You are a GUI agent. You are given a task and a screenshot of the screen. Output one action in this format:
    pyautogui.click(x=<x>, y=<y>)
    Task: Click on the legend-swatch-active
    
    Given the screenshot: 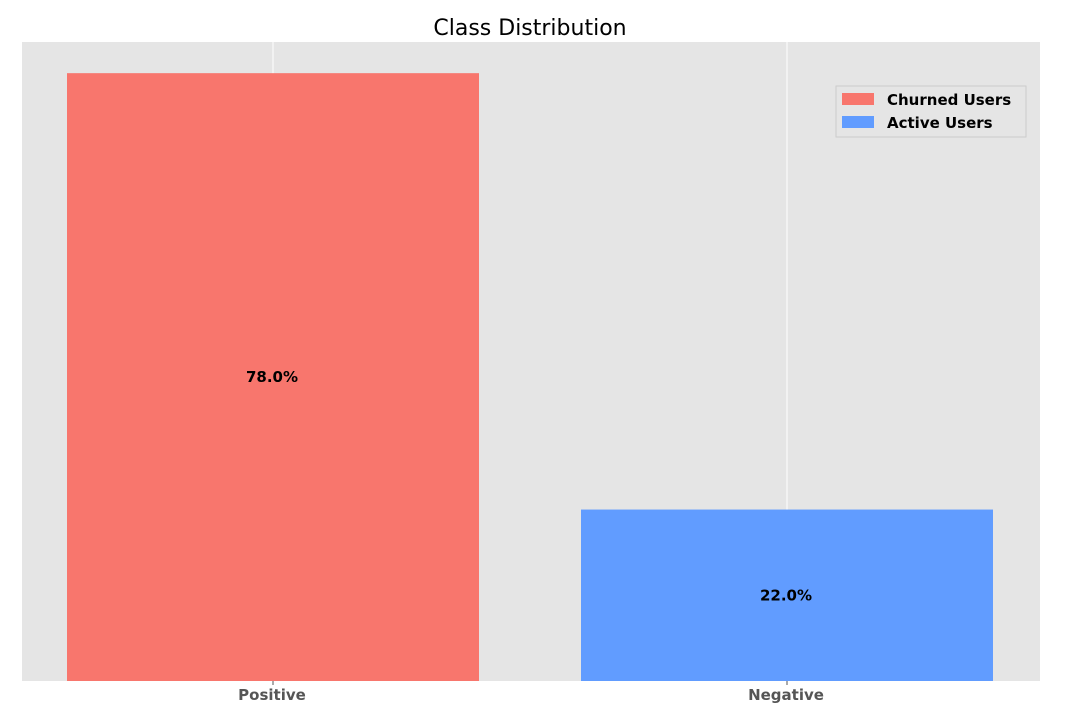 What is the action you would take?
    pyautogui.click(x=858, y=122)
    